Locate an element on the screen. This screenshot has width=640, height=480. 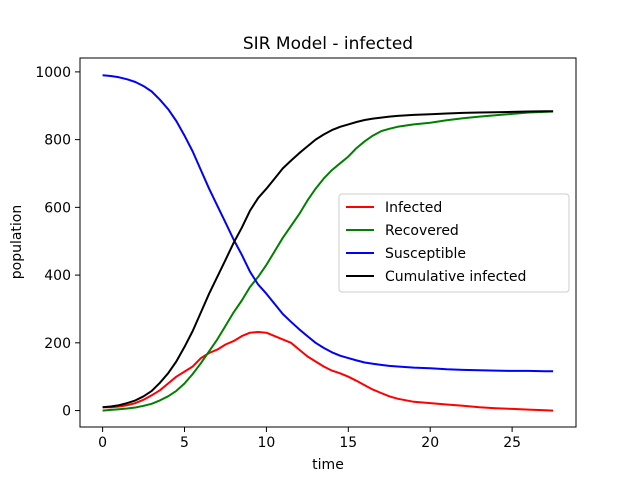
x-tick-label: 20 is located at coordinates (430, 443).